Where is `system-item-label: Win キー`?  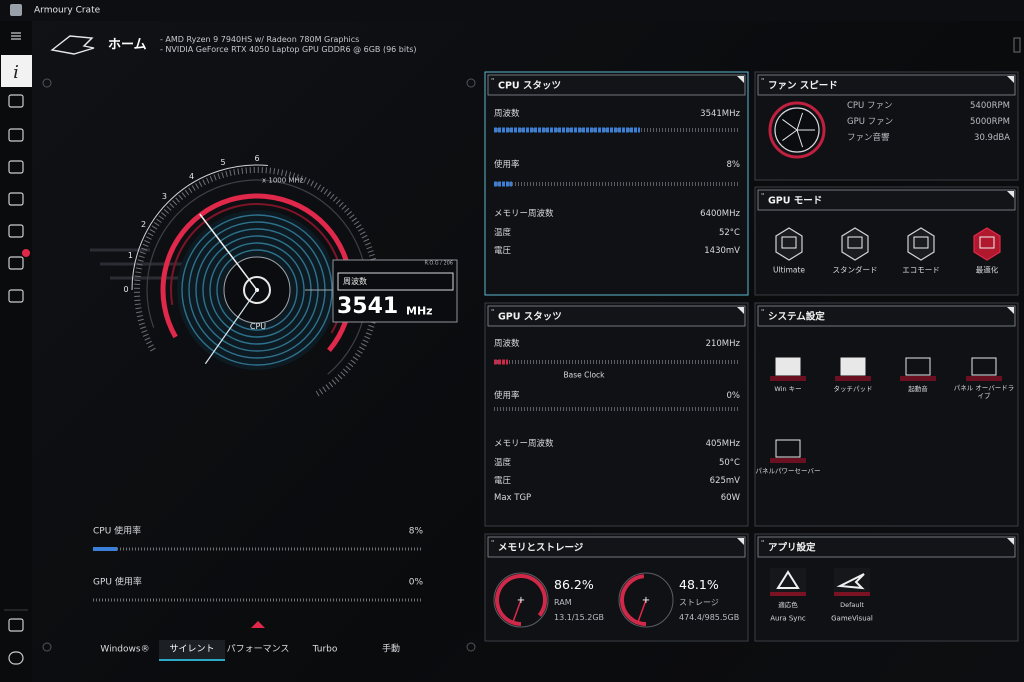 system-item-label: Win キー is located at coordinates (788, 388).